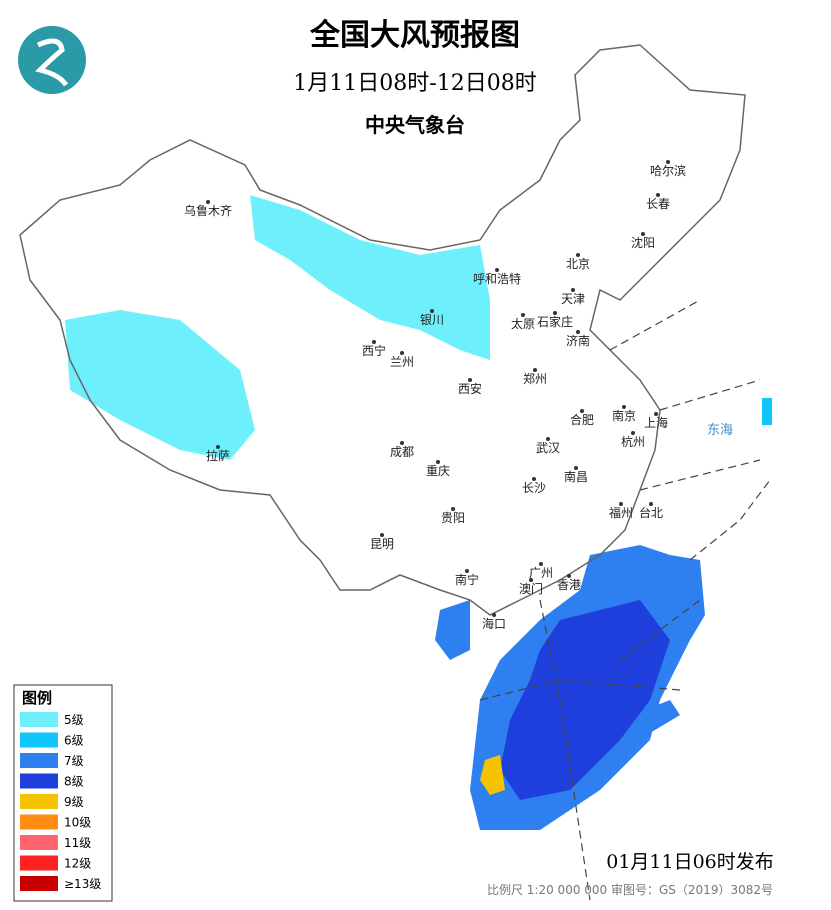 The height and width of the screenshot is (910, 831). What do you see at coordinates (531, 588) in the screenshot?
I see `city-label: 澳门` at bounding box center [531, 588].